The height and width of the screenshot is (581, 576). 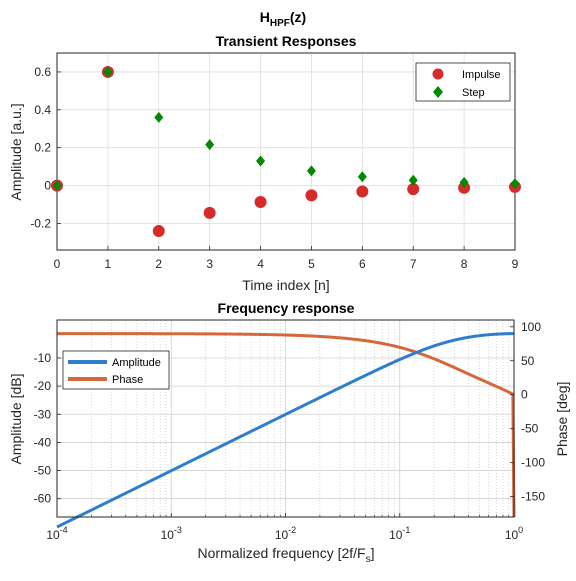 What do you see at coordinates (42, 110) in the screenshot?
I see `transient-ytick-label: 0.4` at bounding box center [42, 110].